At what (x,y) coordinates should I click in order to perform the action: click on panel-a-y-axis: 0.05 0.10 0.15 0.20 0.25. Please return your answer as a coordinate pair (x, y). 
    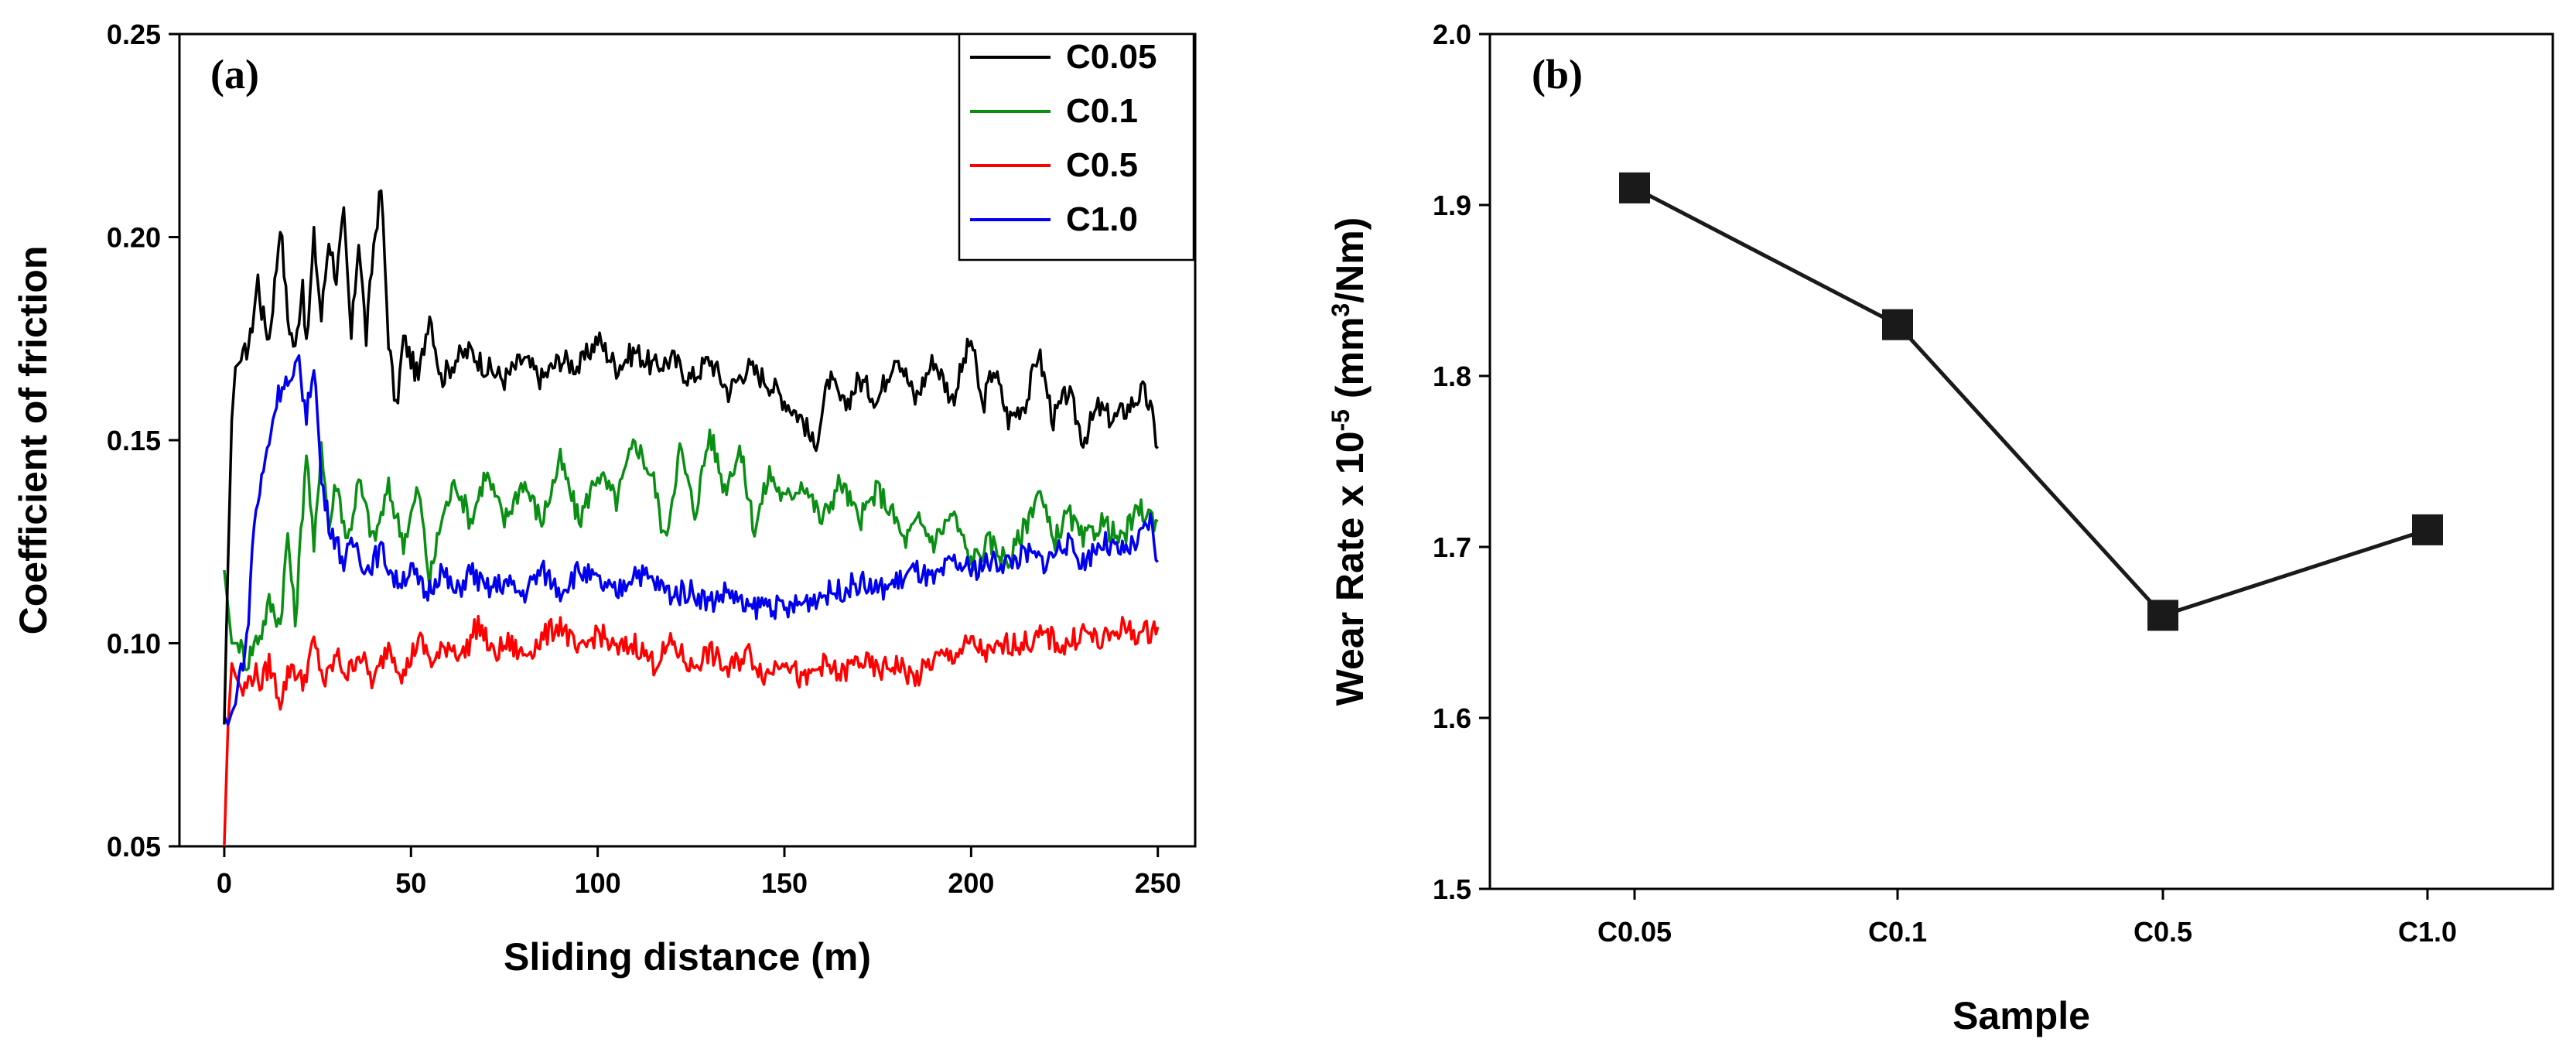
    Looking at the image, I should click on (143, 441).